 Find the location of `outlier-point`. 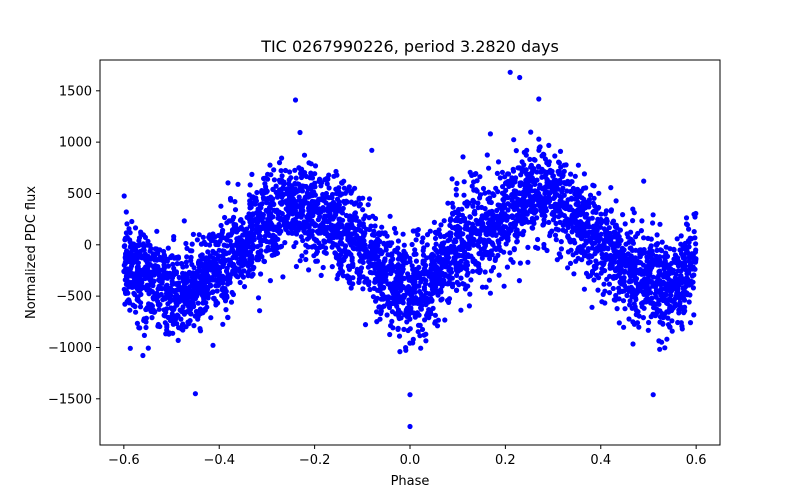

outlier-point is located at coordinates (644, 181).